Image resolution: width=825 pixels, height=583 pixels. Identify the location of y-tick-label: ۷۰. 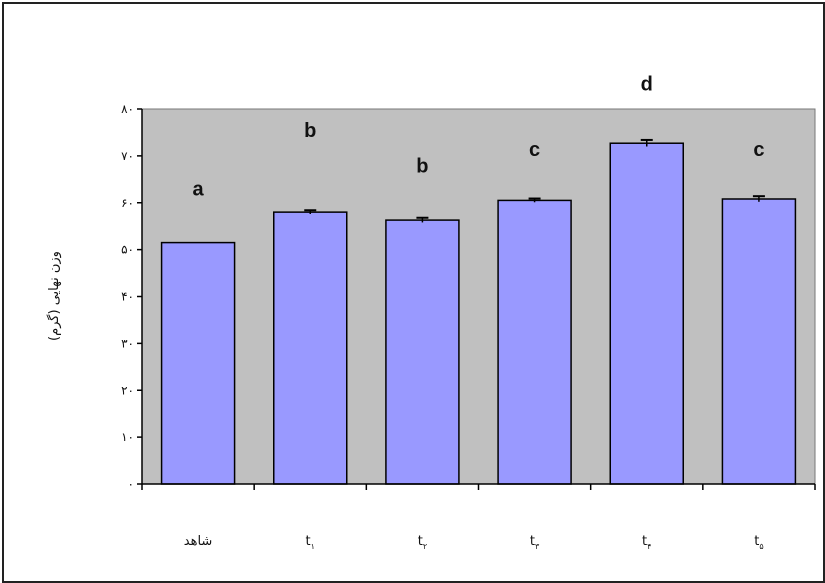
(127, 156).